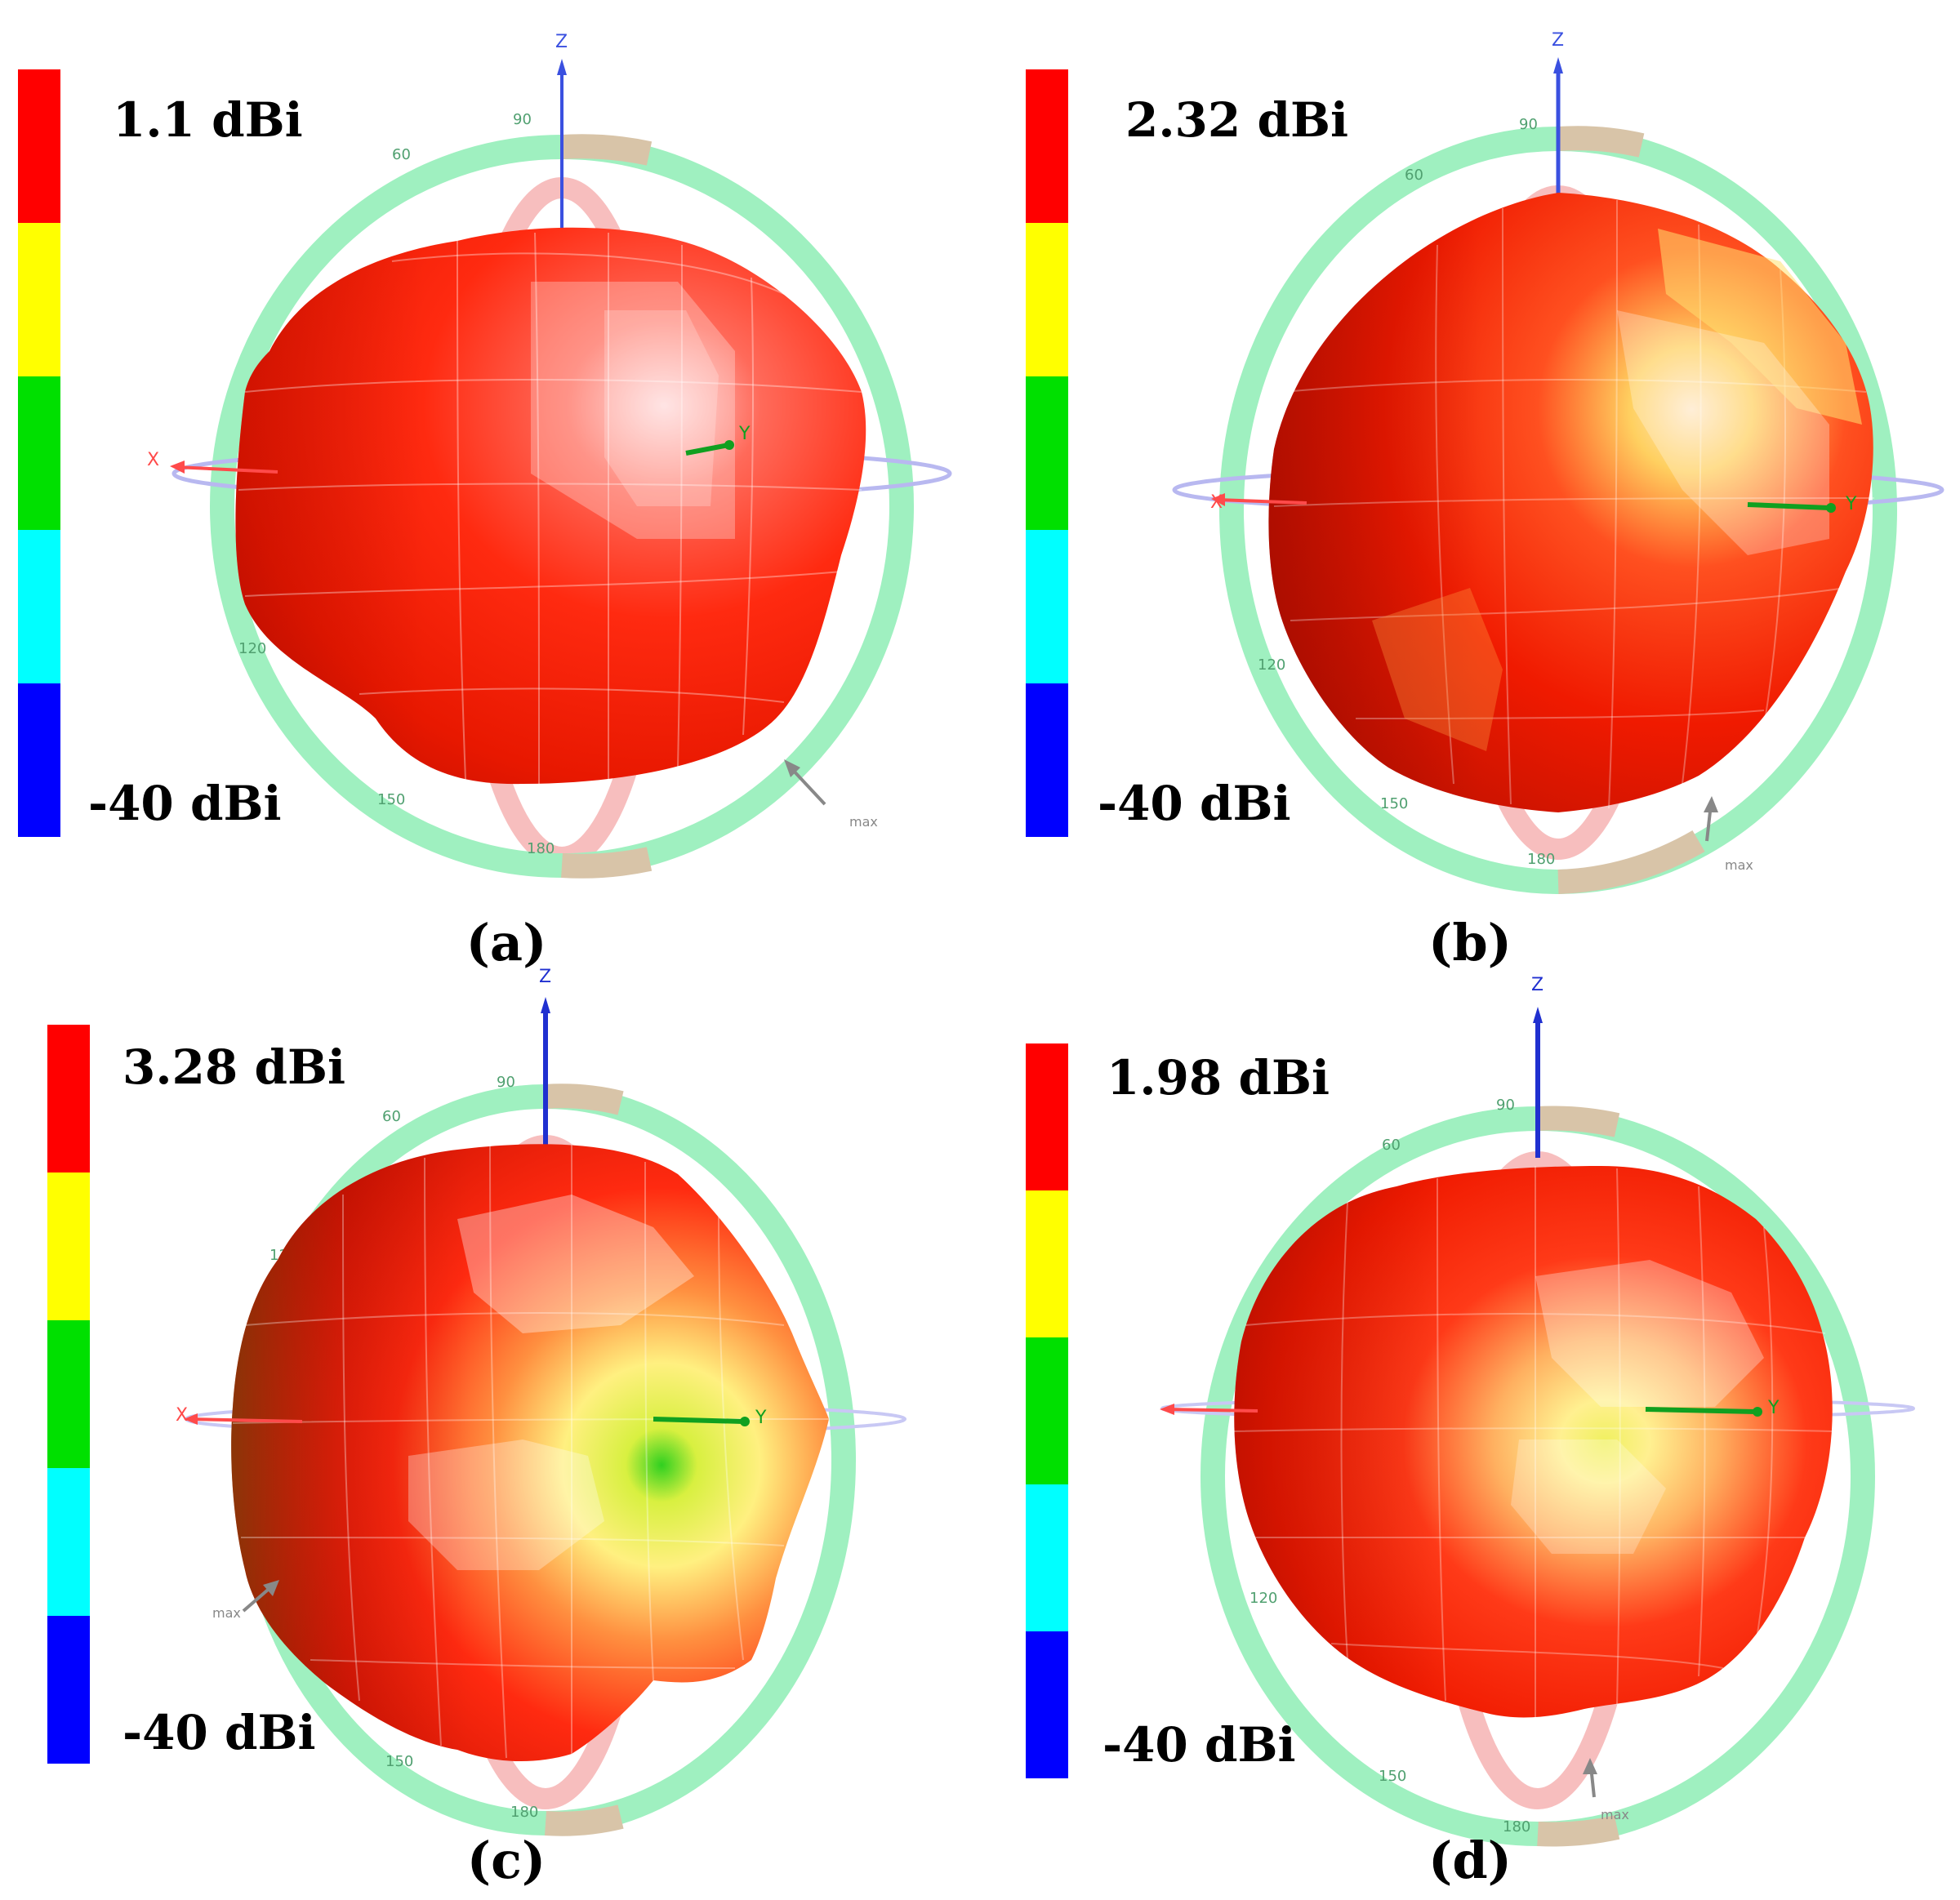 This screenshot has width=1960, height=1900. What do you see at coordinates (234, 1067) in the screenshot?
I see `max-gain-label: 3.28 dBi` at bounding box center [234, 1067].